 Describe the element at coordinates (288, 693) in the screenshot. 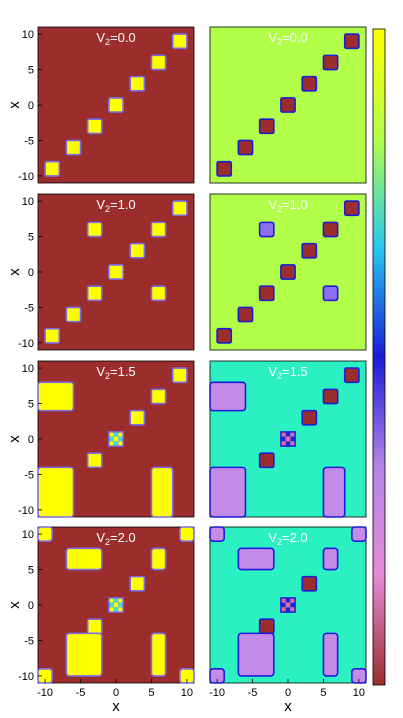

I see `xtick-label-c1: 0` at that location.